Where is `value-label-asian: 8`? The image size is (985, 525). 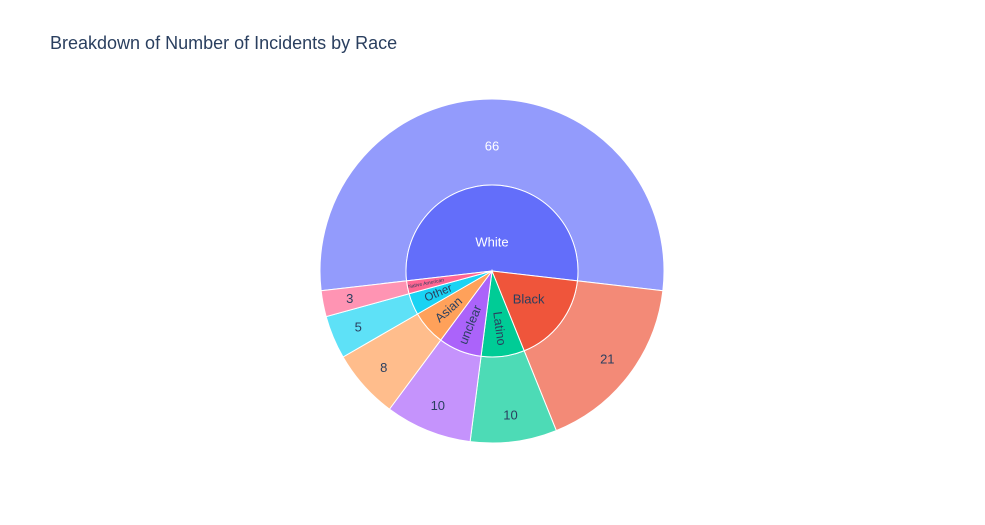 value-label-asian: 8 is located at coordinates (383, 367).